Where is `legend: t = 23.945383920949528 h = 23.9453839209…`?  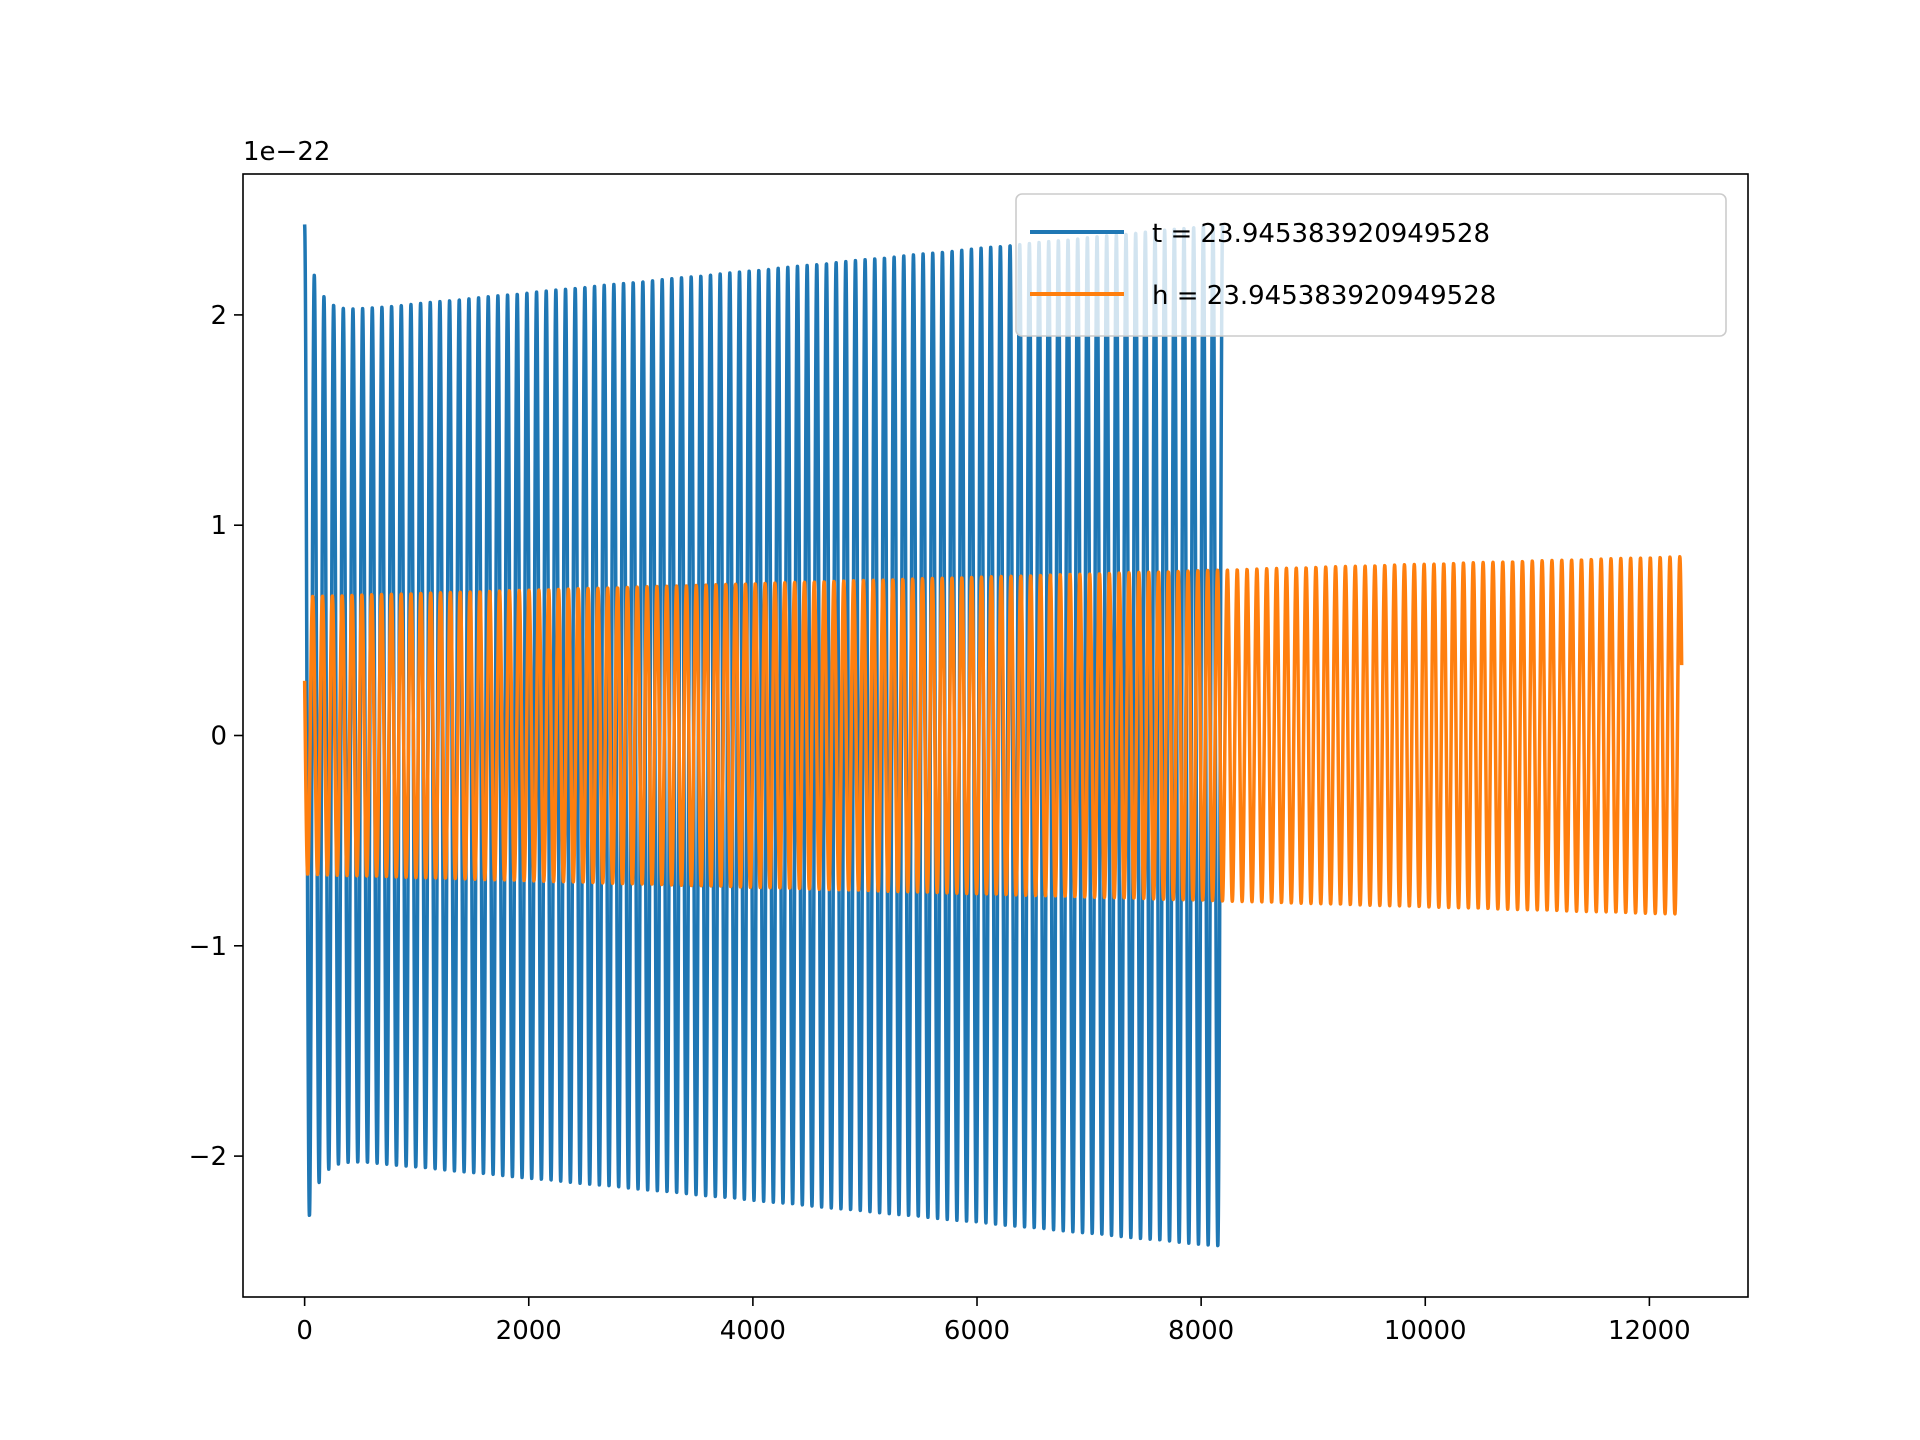
legend: t = 23.945383920949528 h = 23.9453839209… is located at coordinates (1371, 265).